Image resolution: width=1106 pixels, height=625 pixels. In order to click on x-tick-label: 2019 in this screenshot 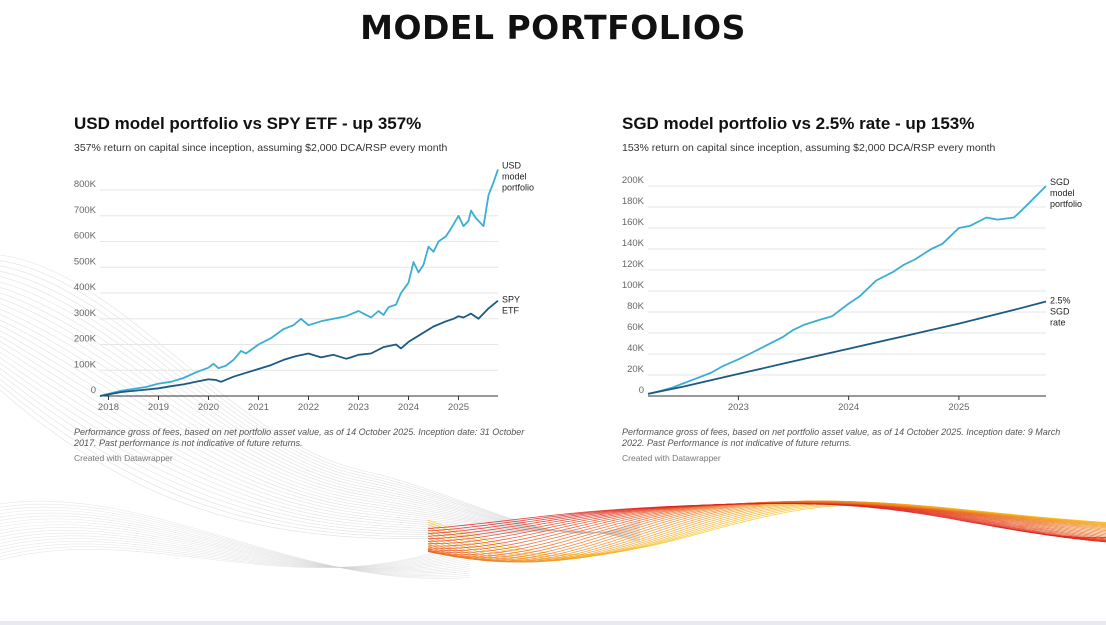, I will do `click(158, 407)`.